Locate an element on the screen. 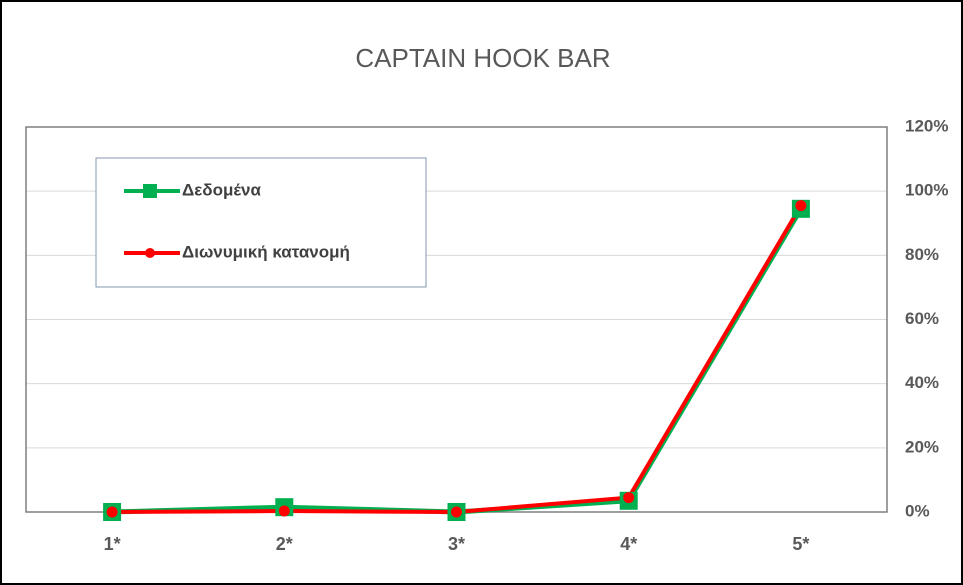 The image size is (963, 585). y-tick-label: 40% is located at coordinates (922, 382).